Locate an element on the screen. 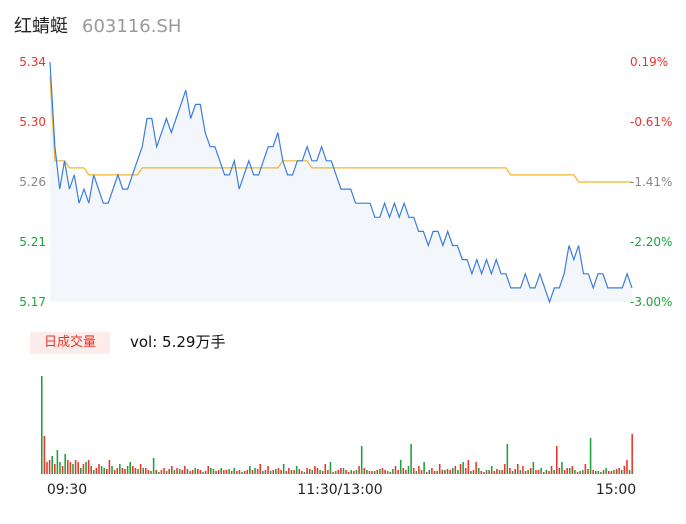 This screenshot has width=686, height=524. price-tick-label: 5.21 is located at coordinates (32, 242).